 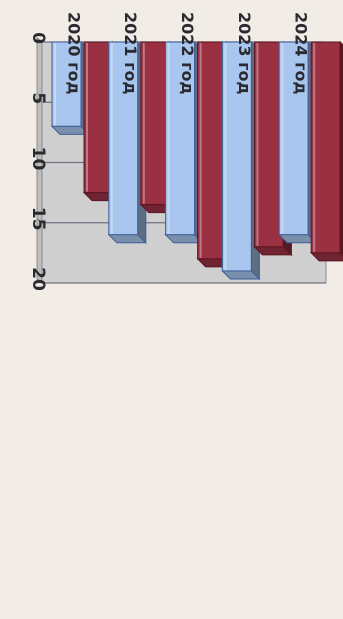 I want to click on category-label: 2020 год, so click(x=73, y=53).